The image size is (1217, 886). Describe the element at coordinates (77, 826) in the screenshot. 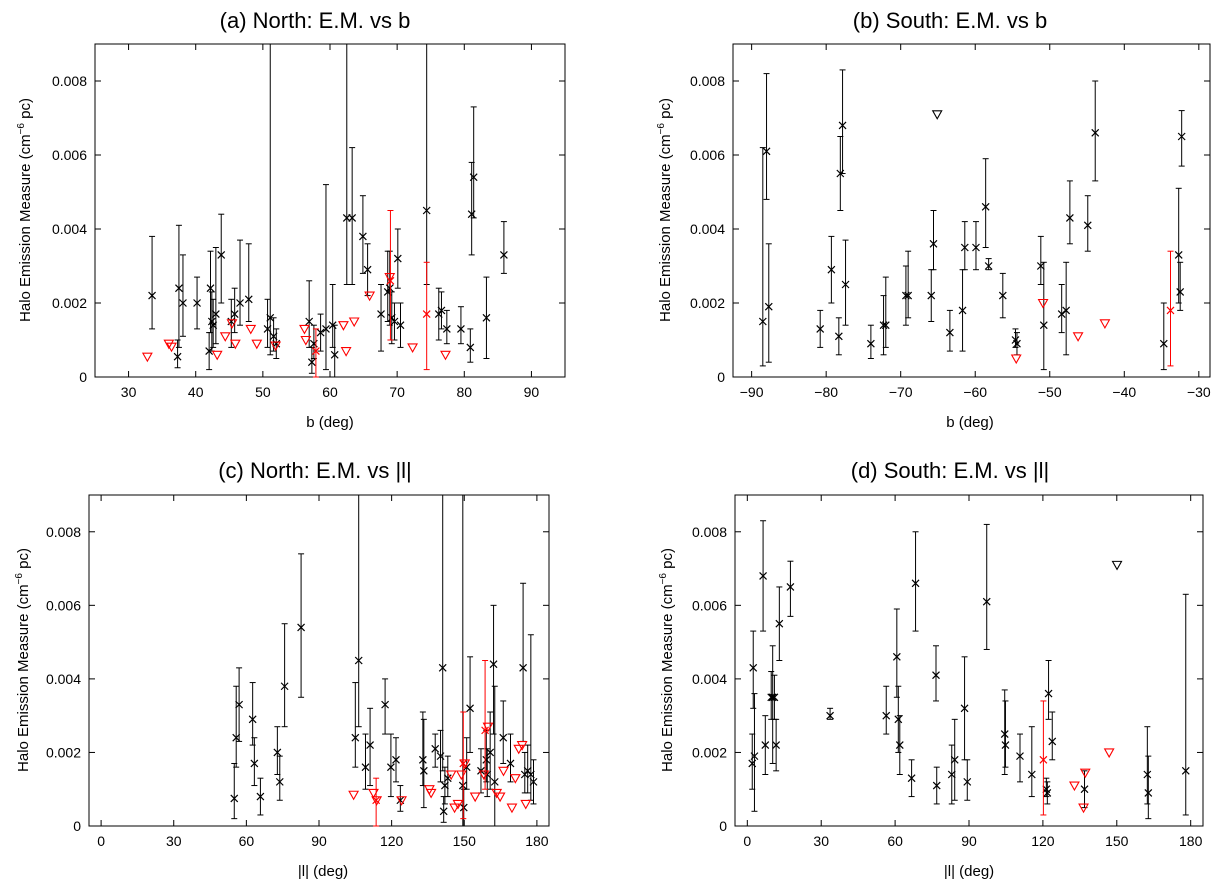

I see `y-tick-label: 0` at that location.